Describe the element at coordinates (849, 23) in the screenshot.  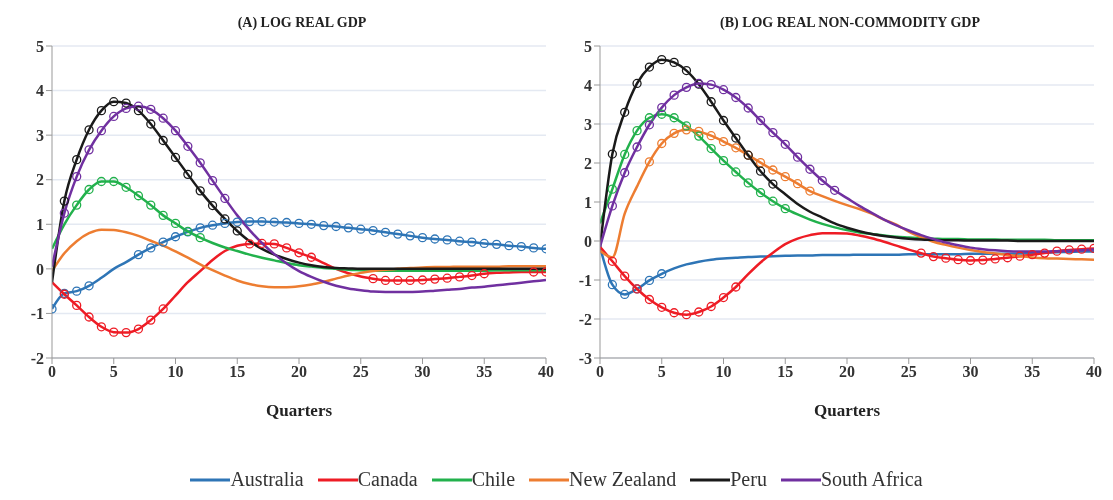
I see `chart-title: (B) LOG REAL NON-COMMODITY GDP` at that location.